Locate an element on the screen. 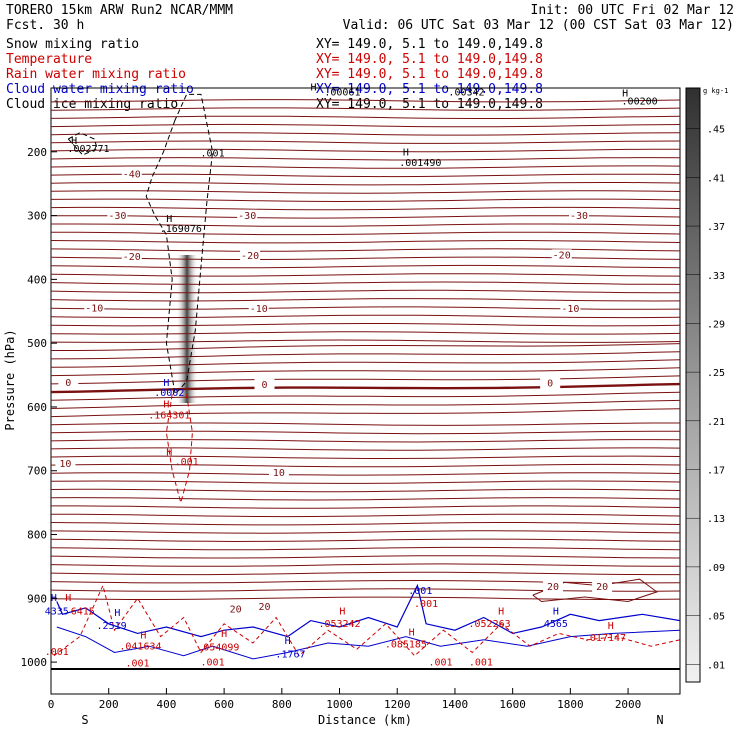  y-axis: 200 300 400 500 600 700 800 900 1000 is located at coordinates (39, 407).